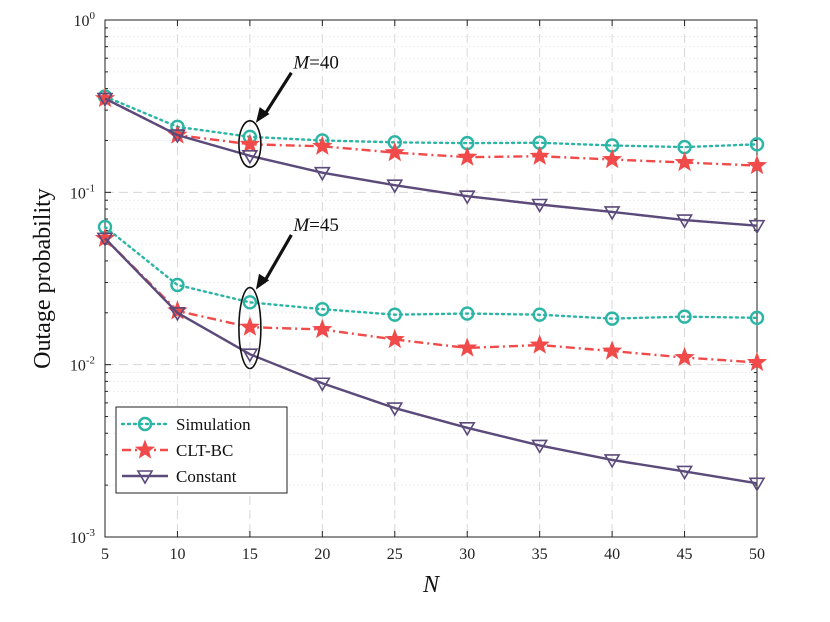  I want to click on x-tick-label: 50, so click(757, 554).